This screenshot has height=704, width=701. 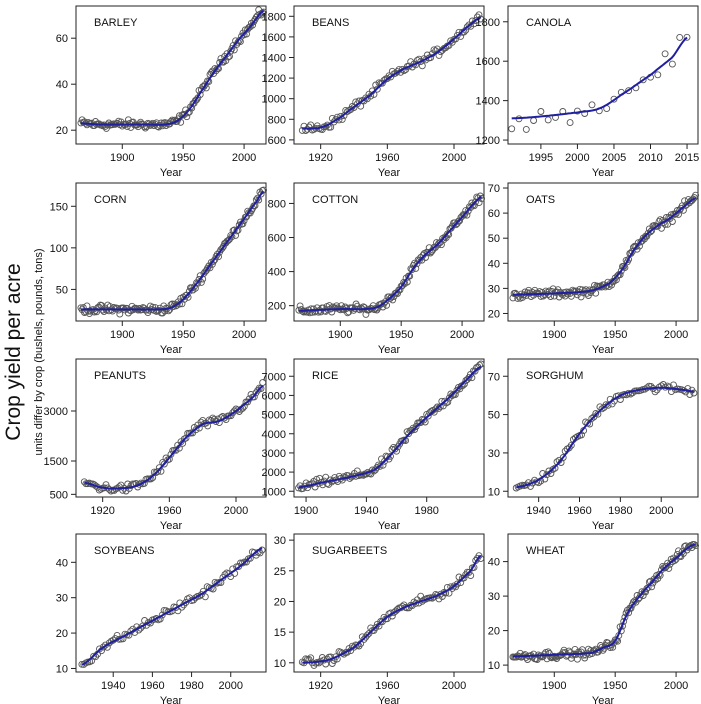 I want to click on panel-title: CANOLA, so click(x=549, y=23).